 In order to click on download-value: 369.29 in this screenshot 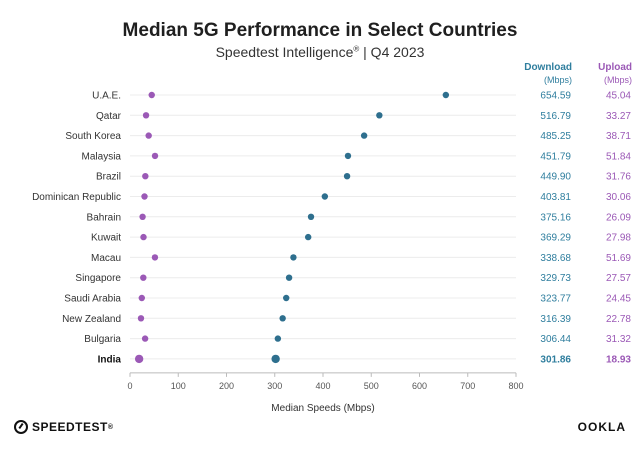, I will do `click(555, 238)`.